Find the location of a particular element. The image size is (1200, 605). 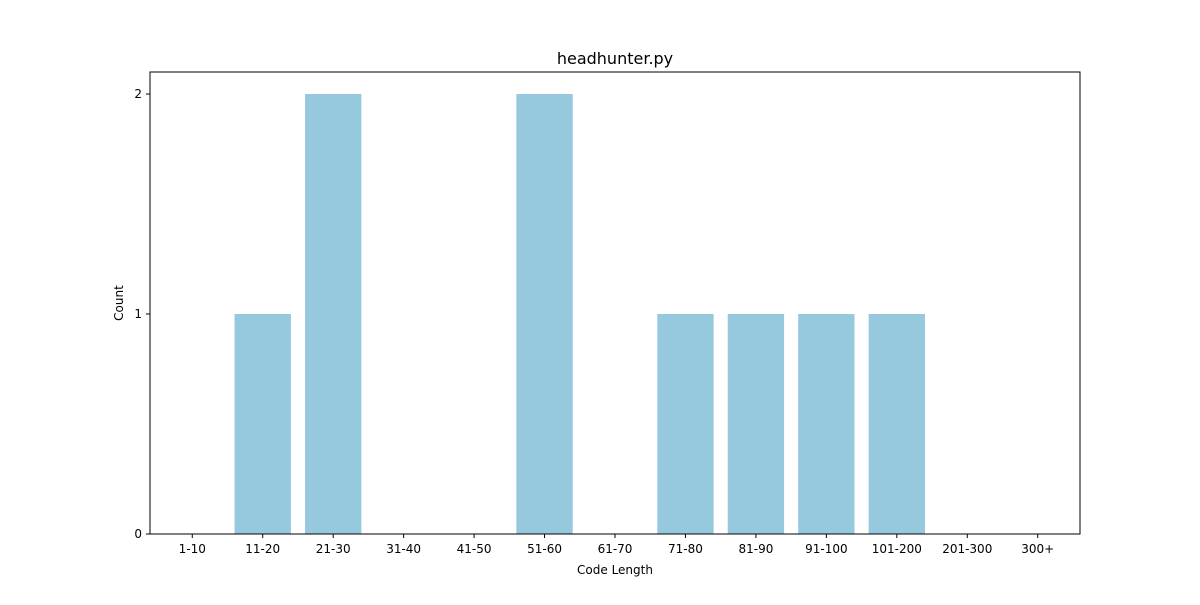

x-tick-label: 61-70 is located at coordinates (615, 549).